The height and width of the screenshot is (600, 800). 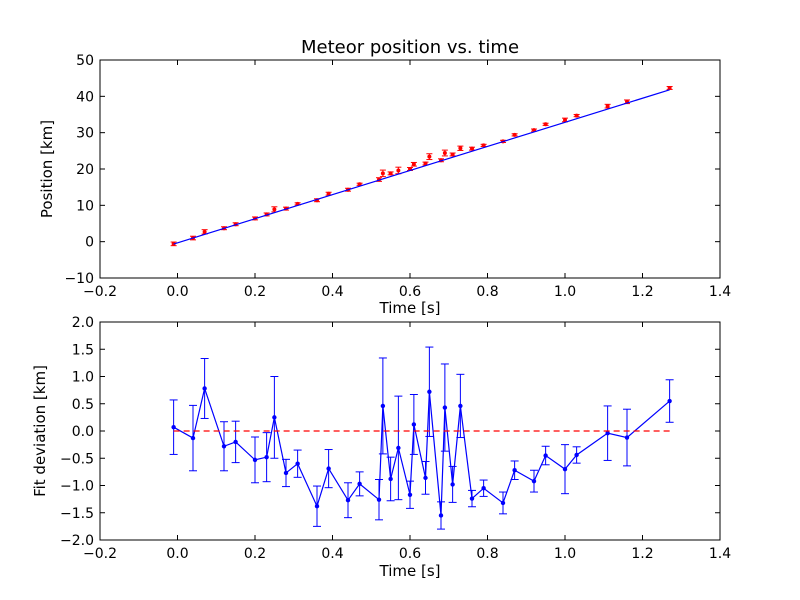 I want to click on y-tick-label: 30, so click(x=85, y=134).